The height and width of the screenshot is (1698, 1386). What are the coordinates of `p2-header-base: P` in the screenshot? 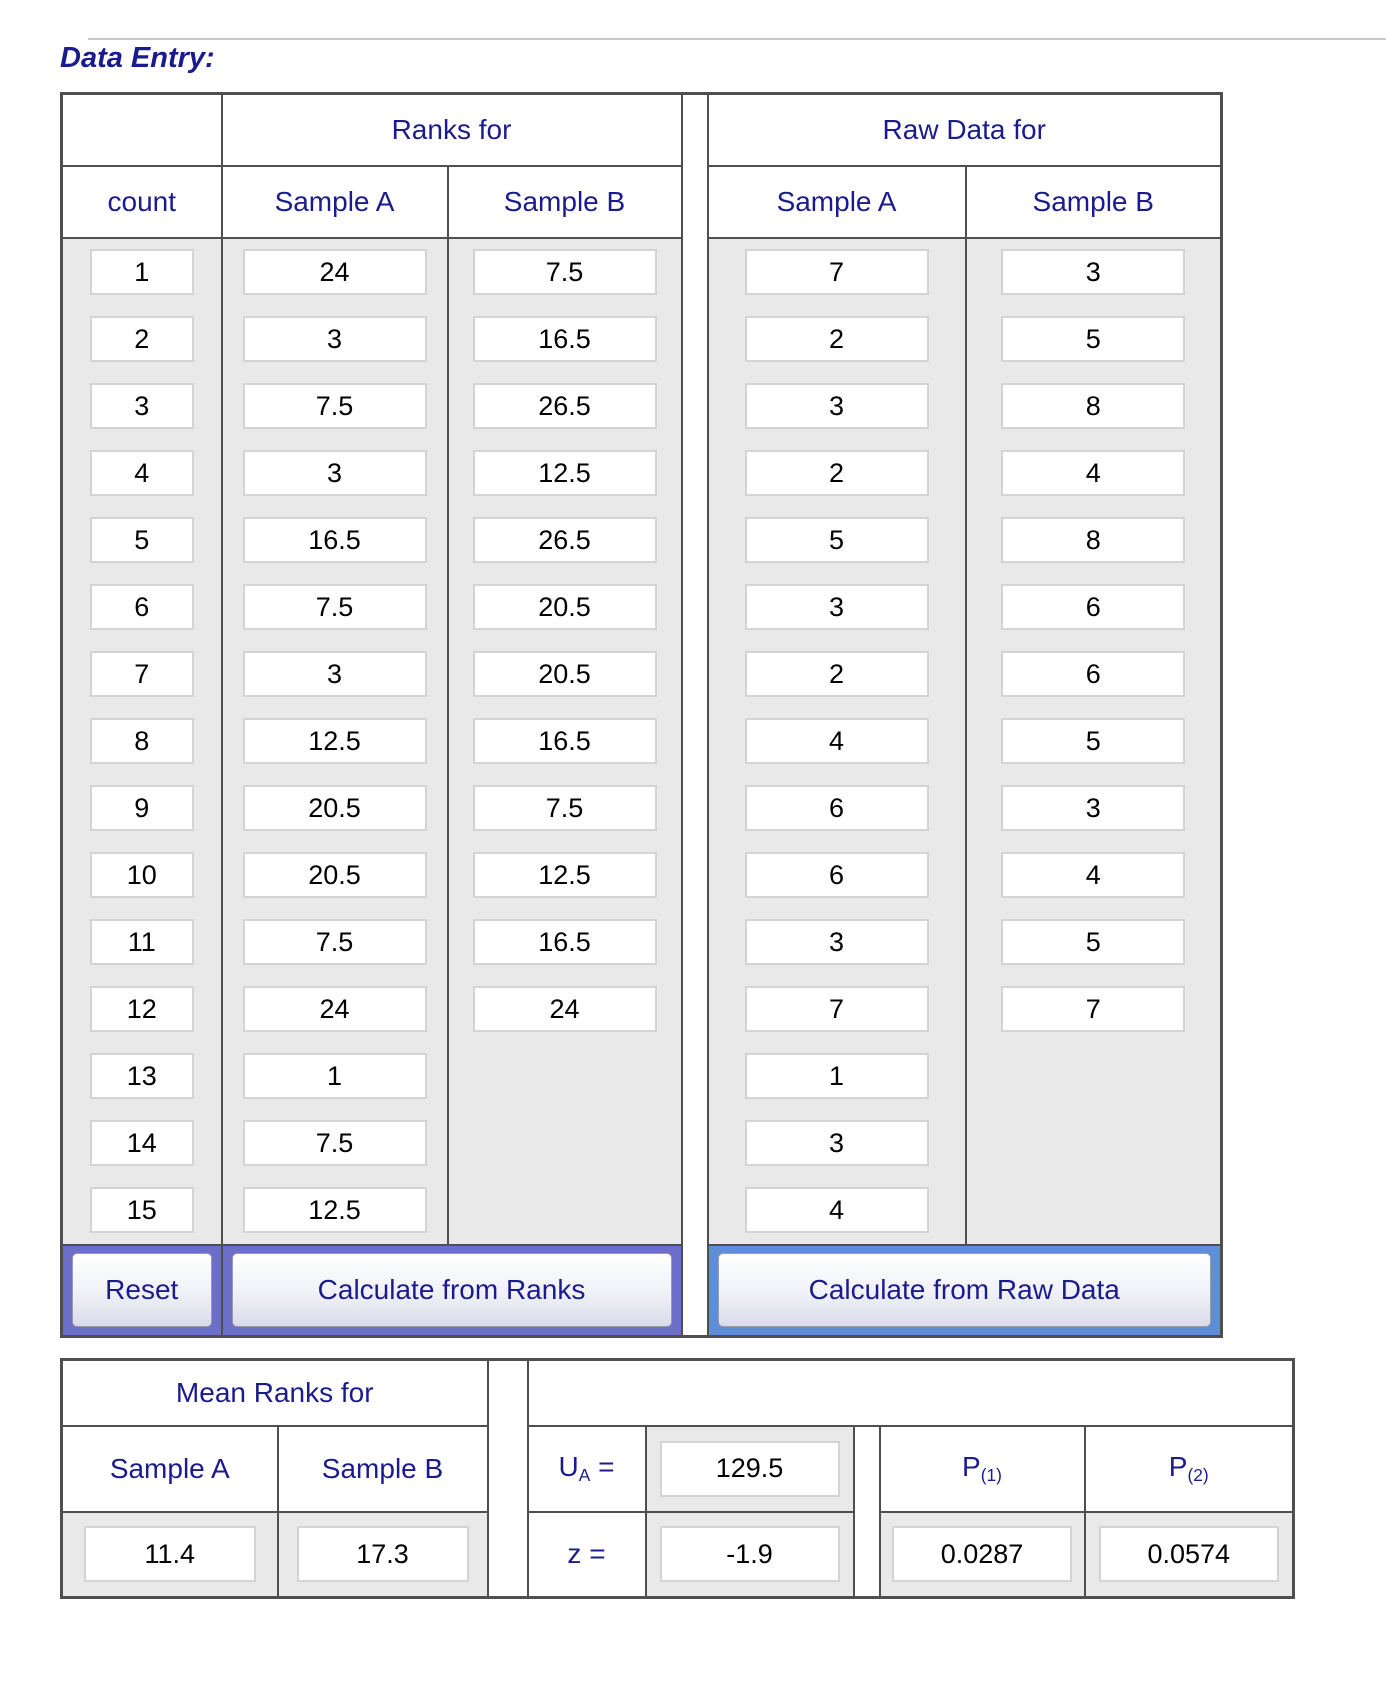 It's located at (1178, 1466).